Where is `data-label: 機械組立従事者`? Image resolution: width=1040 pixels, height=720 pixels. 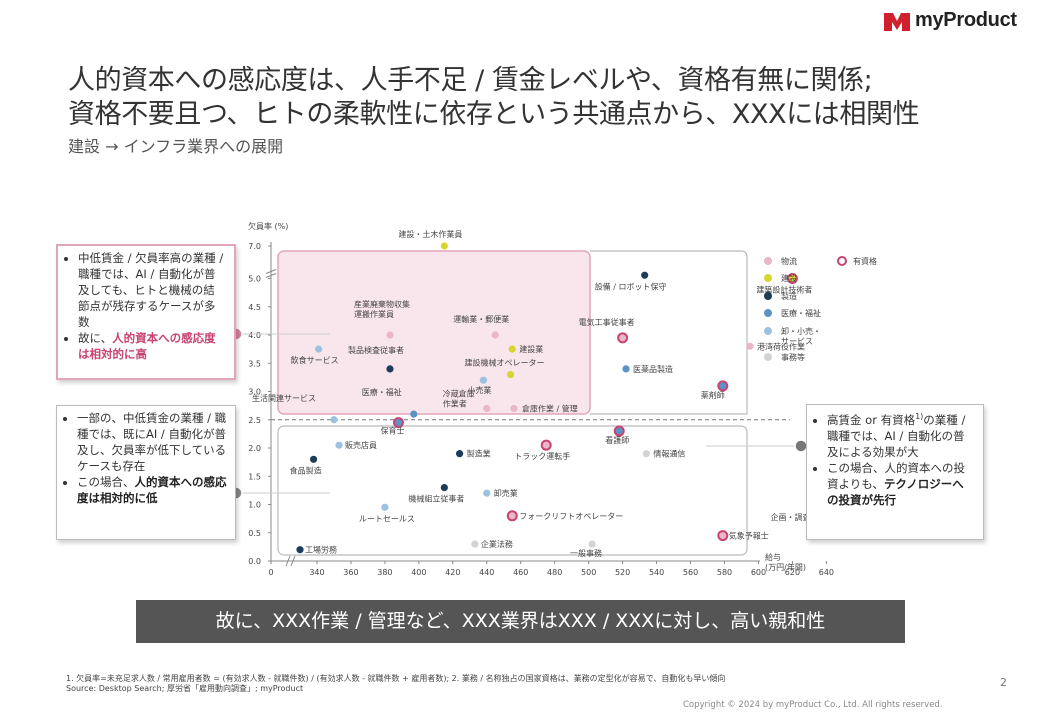
data-label: 機械組立従事者 is located at coordinates (436, 499).